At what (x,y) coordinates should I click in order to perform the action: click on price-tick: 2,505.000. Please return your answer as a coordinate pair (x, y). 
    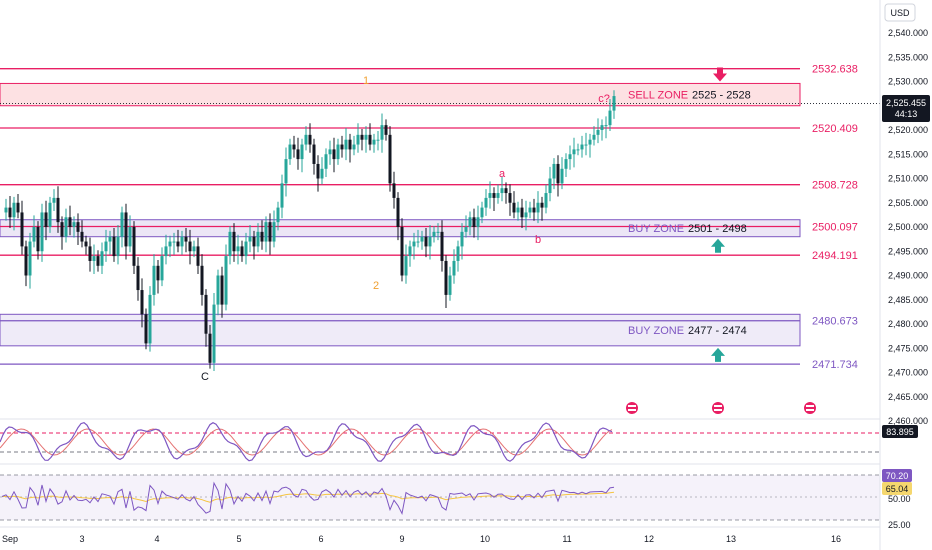
    Looking at the image, I should click on (908, 203).